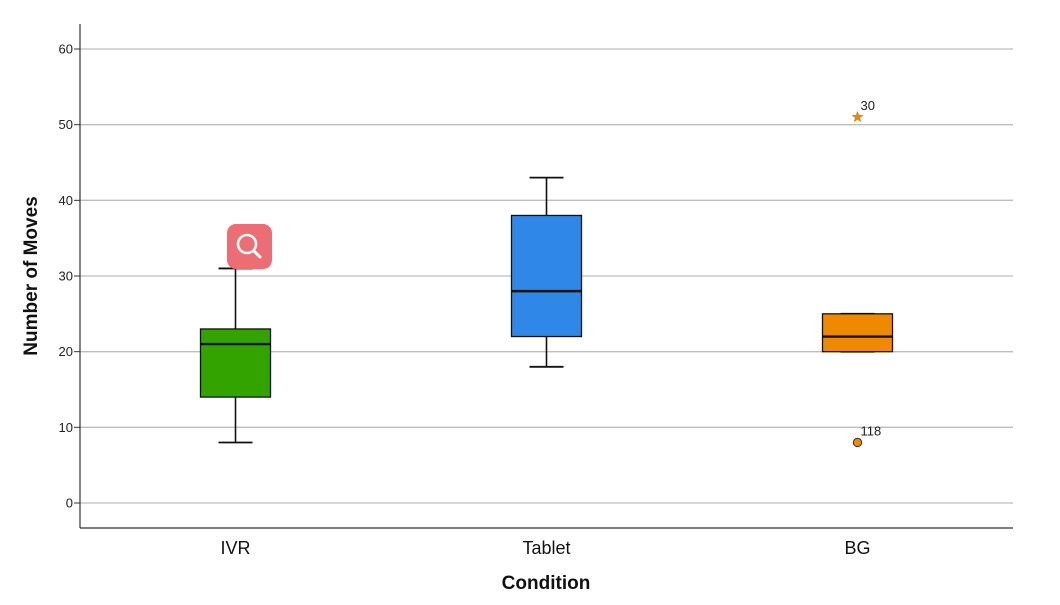 The width and height of the screenshot is (1060, 605). I want to click on x-tick-label-tablet: Tablet, so click(546, 548).